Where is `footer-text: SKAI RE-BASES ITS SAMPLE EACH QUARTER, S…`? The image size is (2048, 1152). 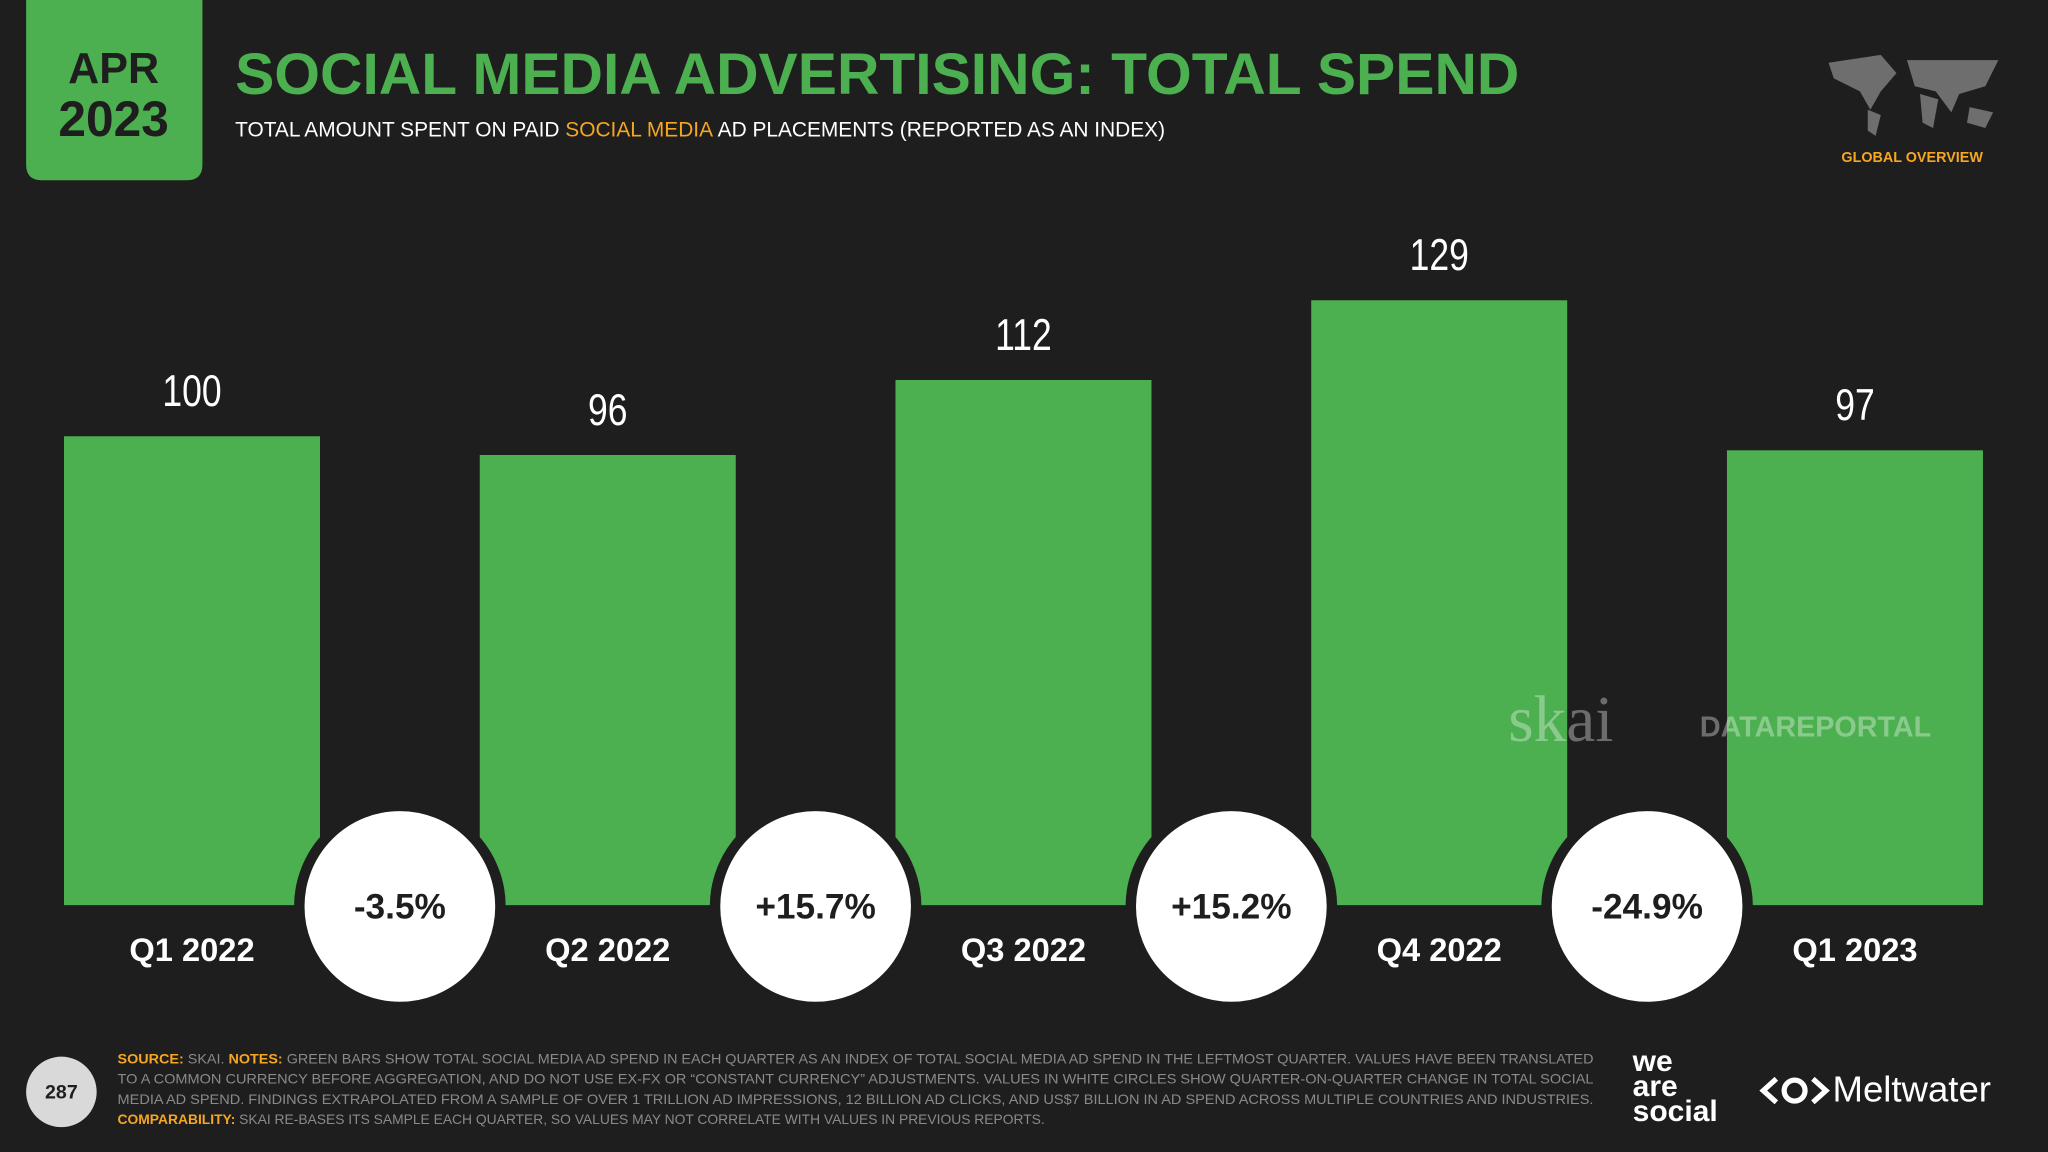 footer-text: SKAI RE-BASES ITS SAMPLE EACH QUARTER, S… is located at coordinates (639, 1119).